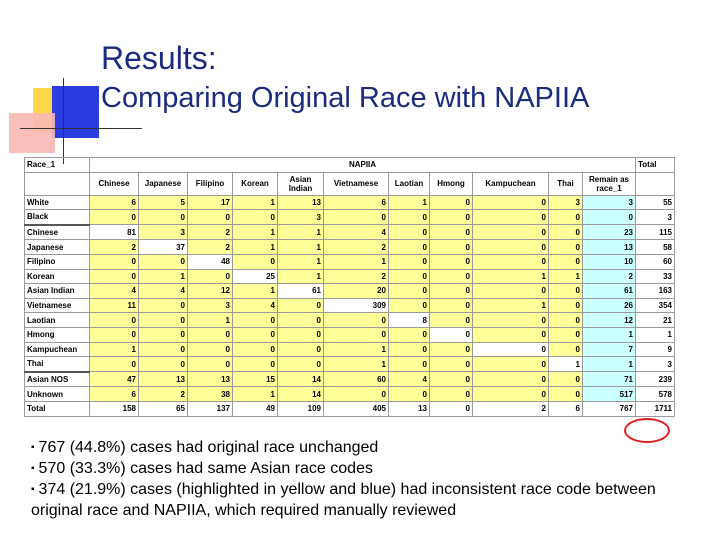 The width and height of the screenshot is (720, 540). What do you see at coordinates (609, 379) in the screenshot?
I see `table-cell: 71` at bounding box center [609, 379].